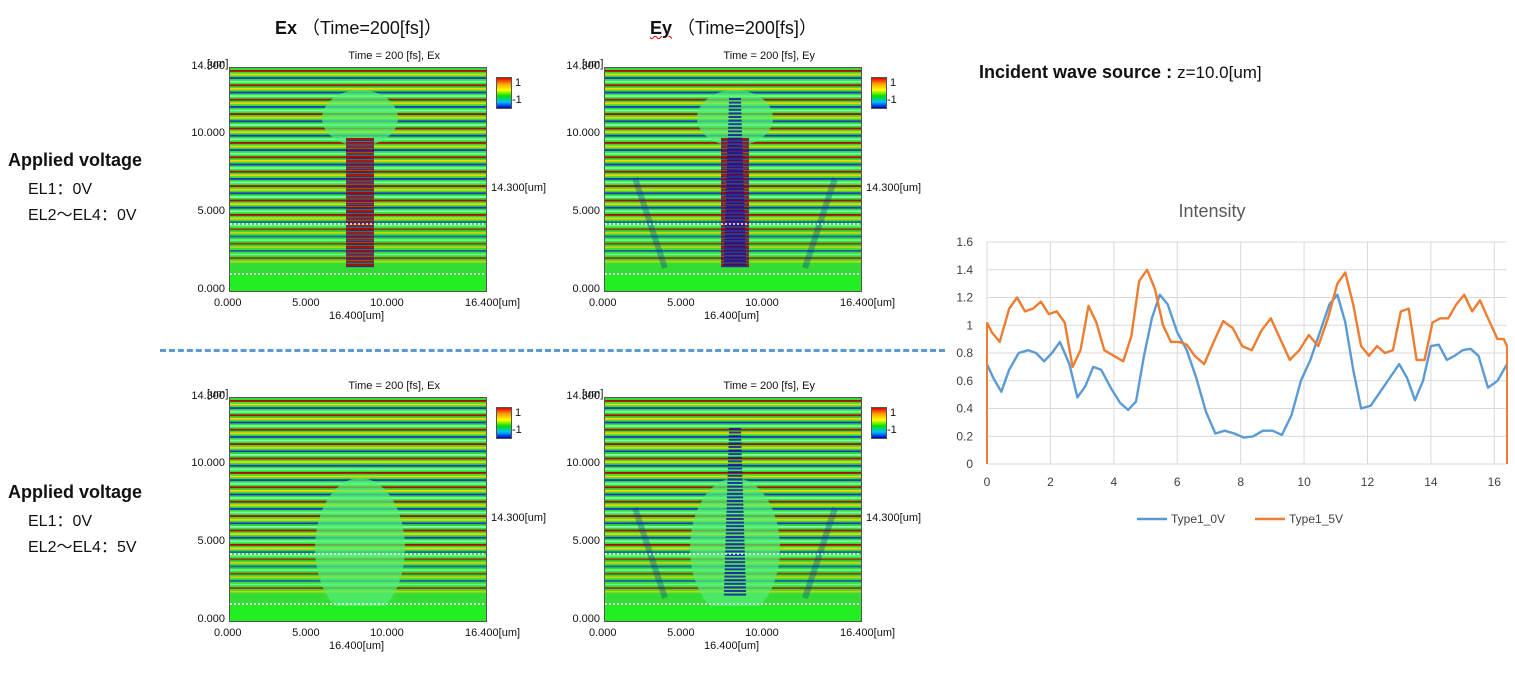  Describe the element at coordinates (82, 215) in the screenshot. I see `el2-el4-voltage: EL2～EL4：0V` at that location.